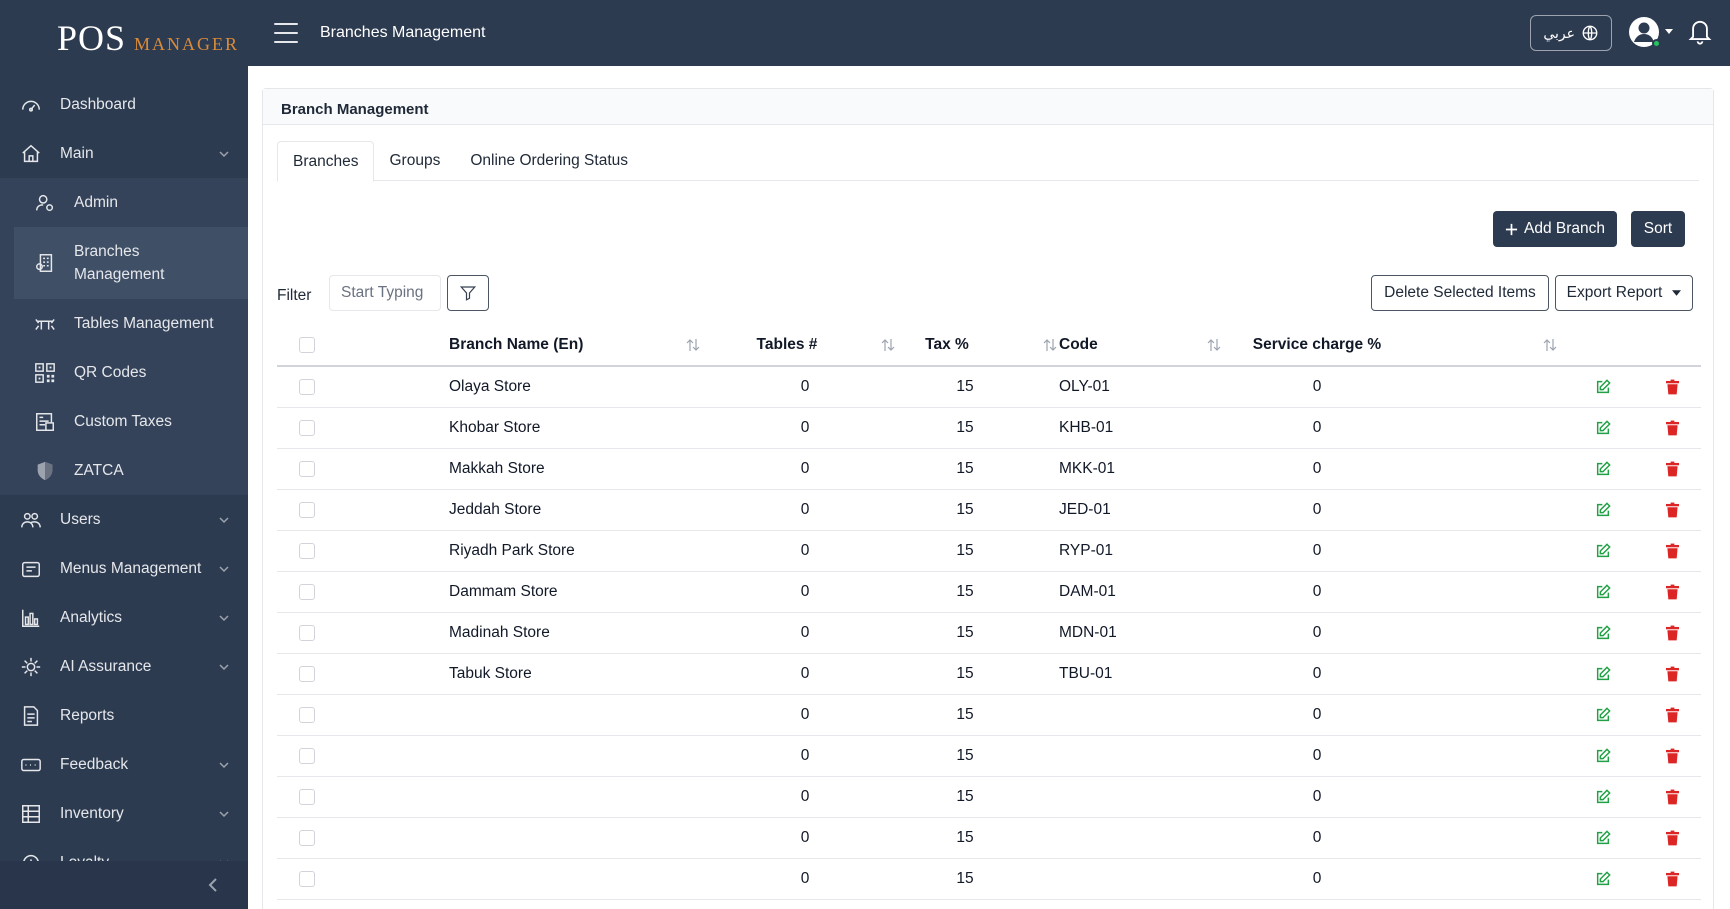 This screenshot has height=909, width=1730. I want to click on sidebar-item-tables-management: Tables Management, so click(124, 323).